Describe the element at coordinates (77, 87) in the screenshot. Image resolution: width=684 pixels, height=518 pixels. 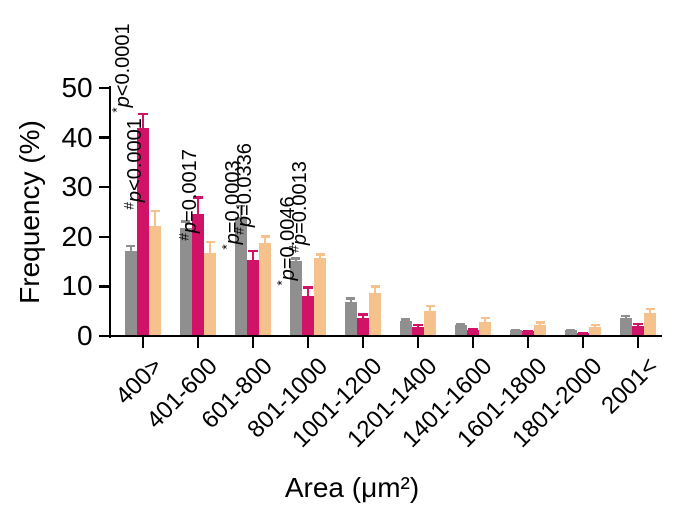
I see `y-tick-label-50: 50` at that location.